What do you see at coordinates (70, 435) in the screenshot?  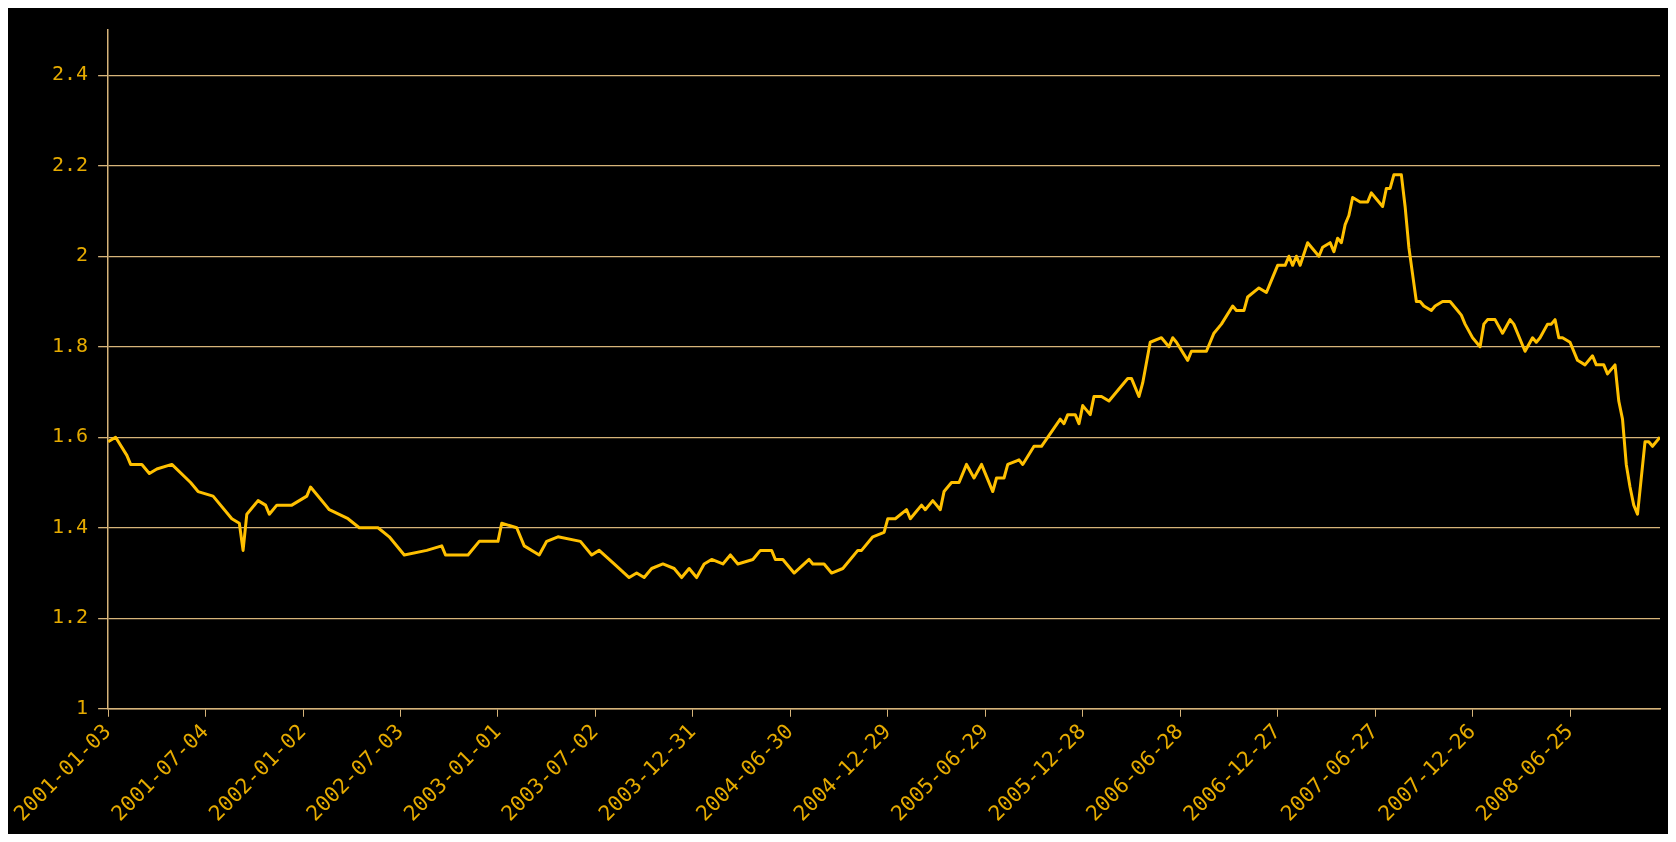 I see `y-tick-label: 1.6` at bounding box center [70, 435].